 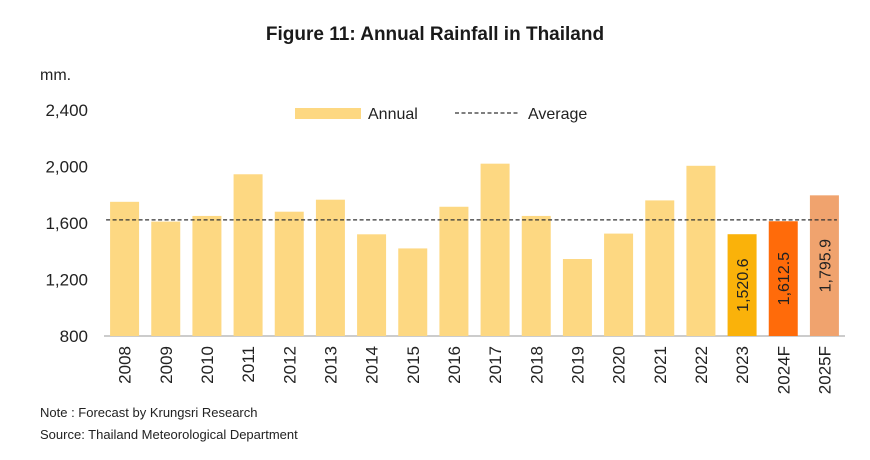 I want to click on x-tick-label: 2018, so click(x=536, y=365).